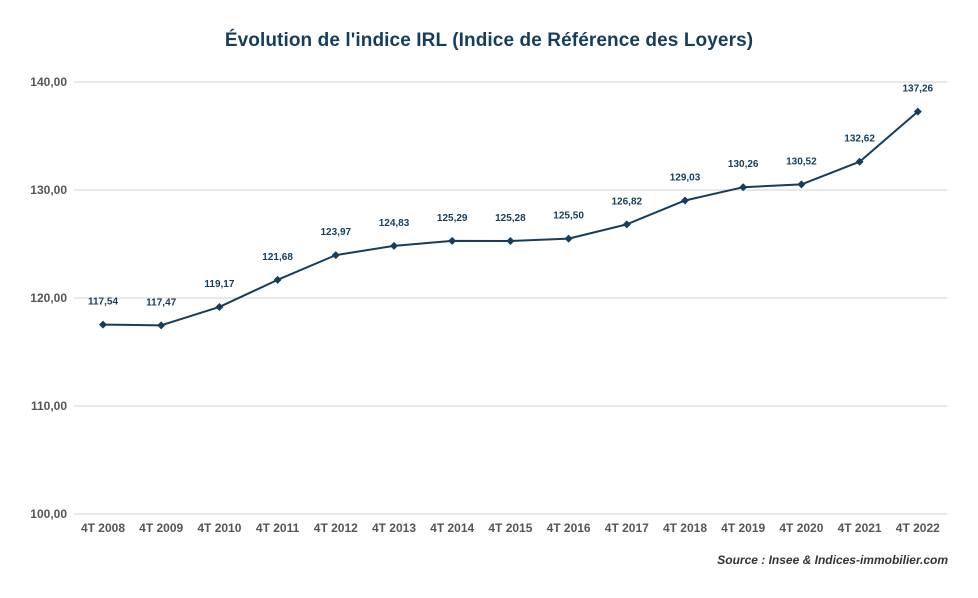 This screenshot has height=598, width=978. Describe the element at coordinates (452, 218) in the screenshot. I see `data-label: 125,29` at that location.